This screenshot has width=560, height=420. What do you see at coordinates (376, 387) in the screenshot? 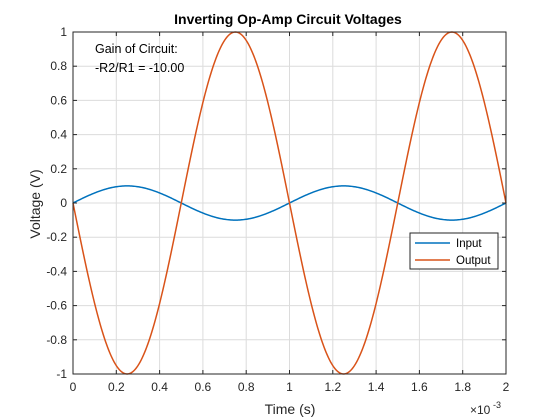
I see `x-tick-label: 1.4` at bounding box center [376, 387].